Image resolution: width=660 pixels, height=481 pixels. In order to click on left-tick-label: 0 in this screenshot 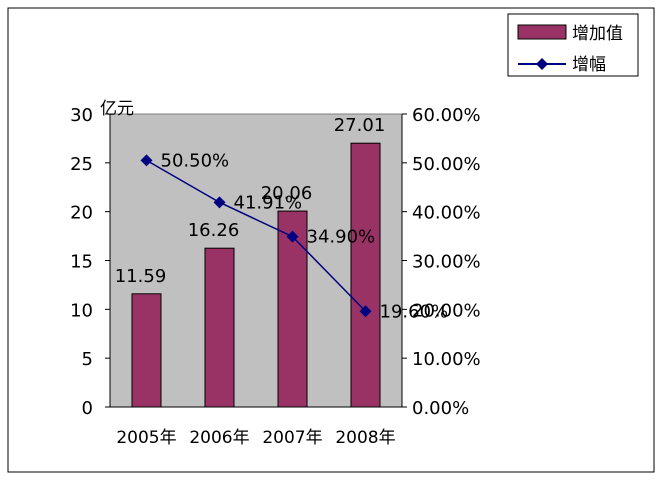, I will do `click(87, 408)`.